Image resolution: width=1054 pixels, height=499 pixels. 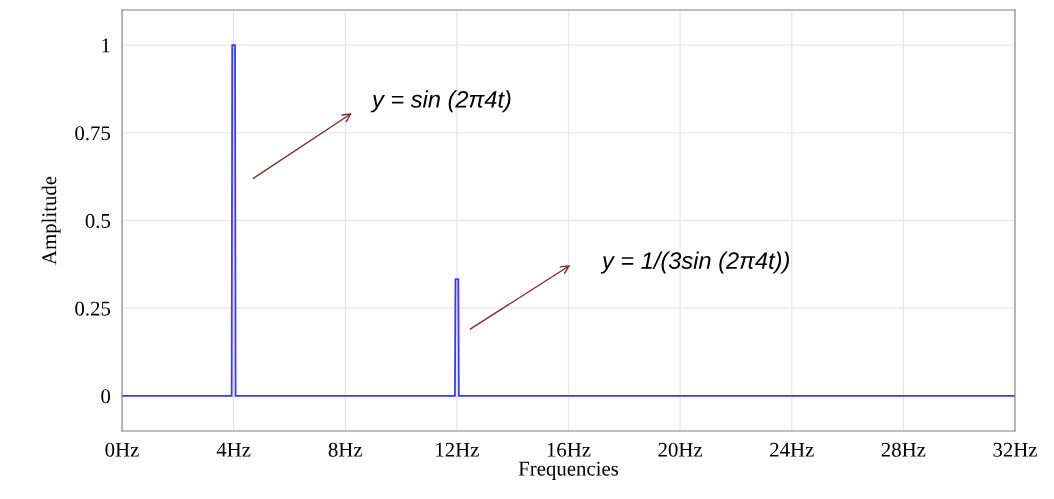 I want to click on x-axis-title: Frequencies, so click(x=568, y=470).